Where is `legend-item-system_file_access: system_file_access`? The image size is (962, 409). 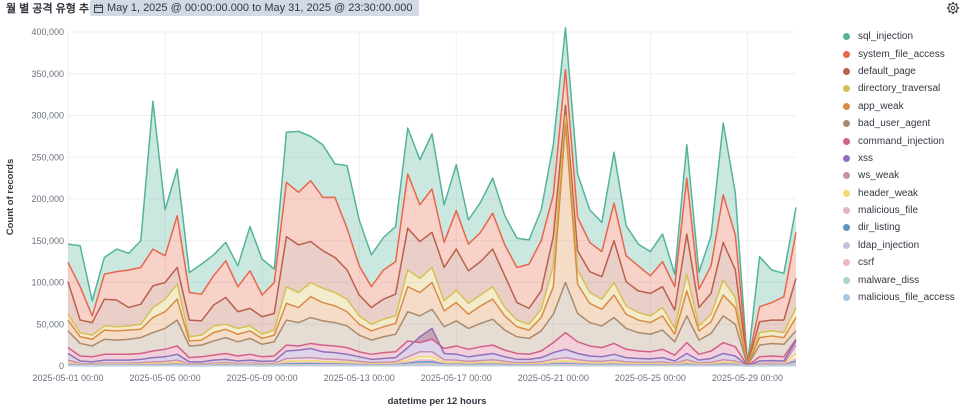
legend-item-system_file_access: system_file_access is located at coordinates (899, 53).